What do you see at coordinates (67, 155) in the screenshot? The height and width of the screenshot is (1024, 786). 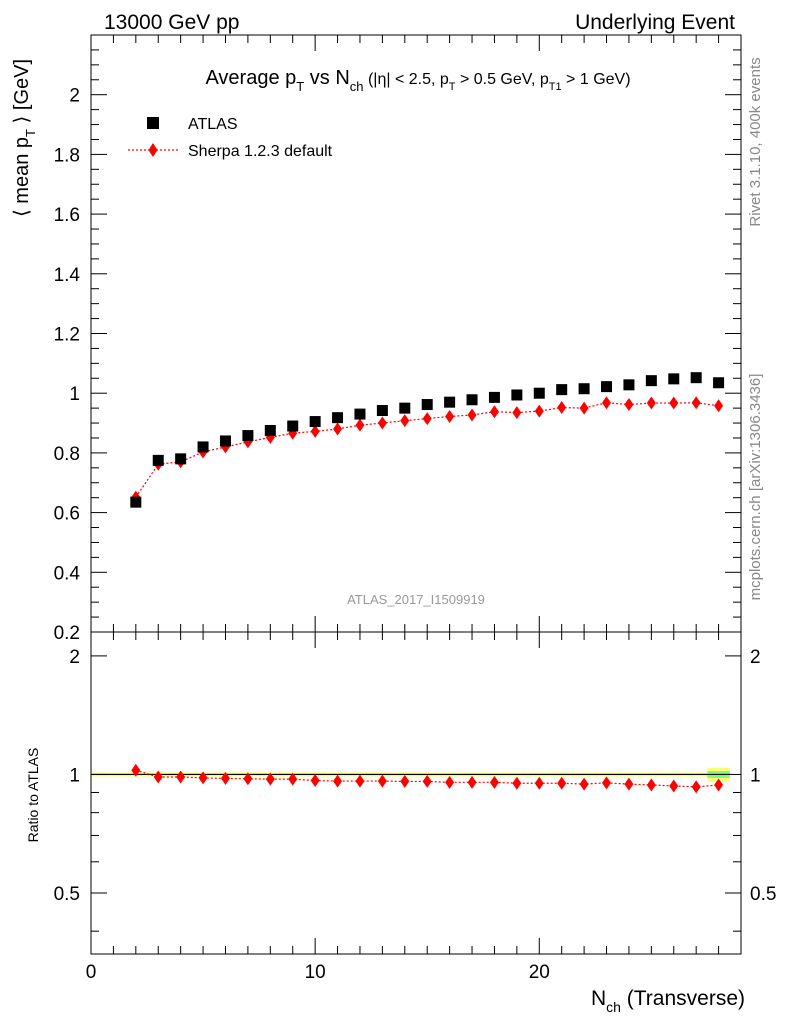 I see `y-tick-label: 1.8` at bounding box center [67, 155].